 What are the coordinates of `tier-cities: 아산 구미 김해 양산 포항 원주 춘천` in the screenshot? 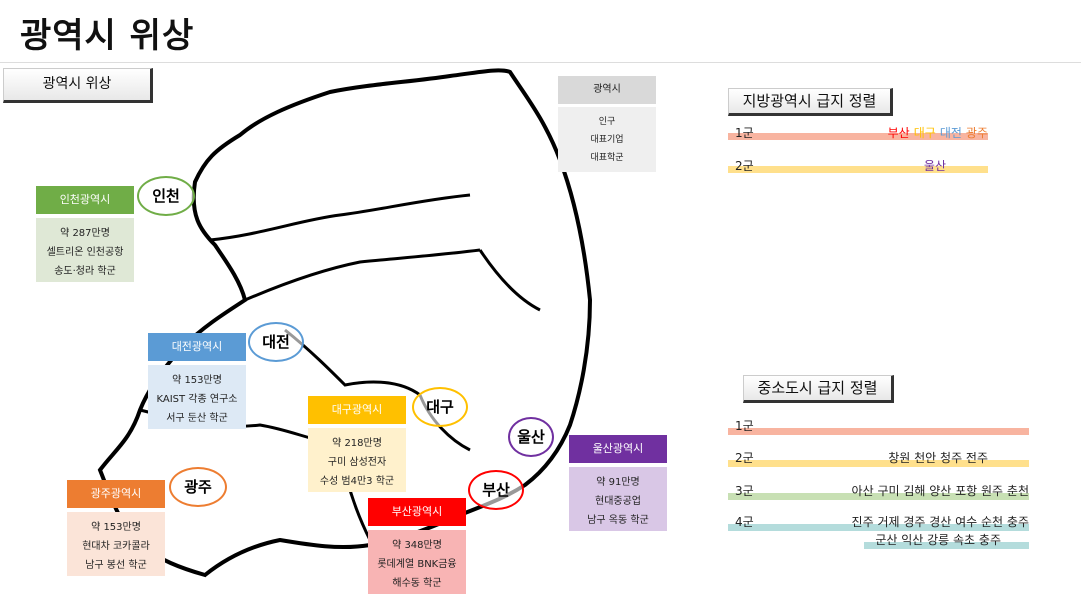 It's located at (940, 491).